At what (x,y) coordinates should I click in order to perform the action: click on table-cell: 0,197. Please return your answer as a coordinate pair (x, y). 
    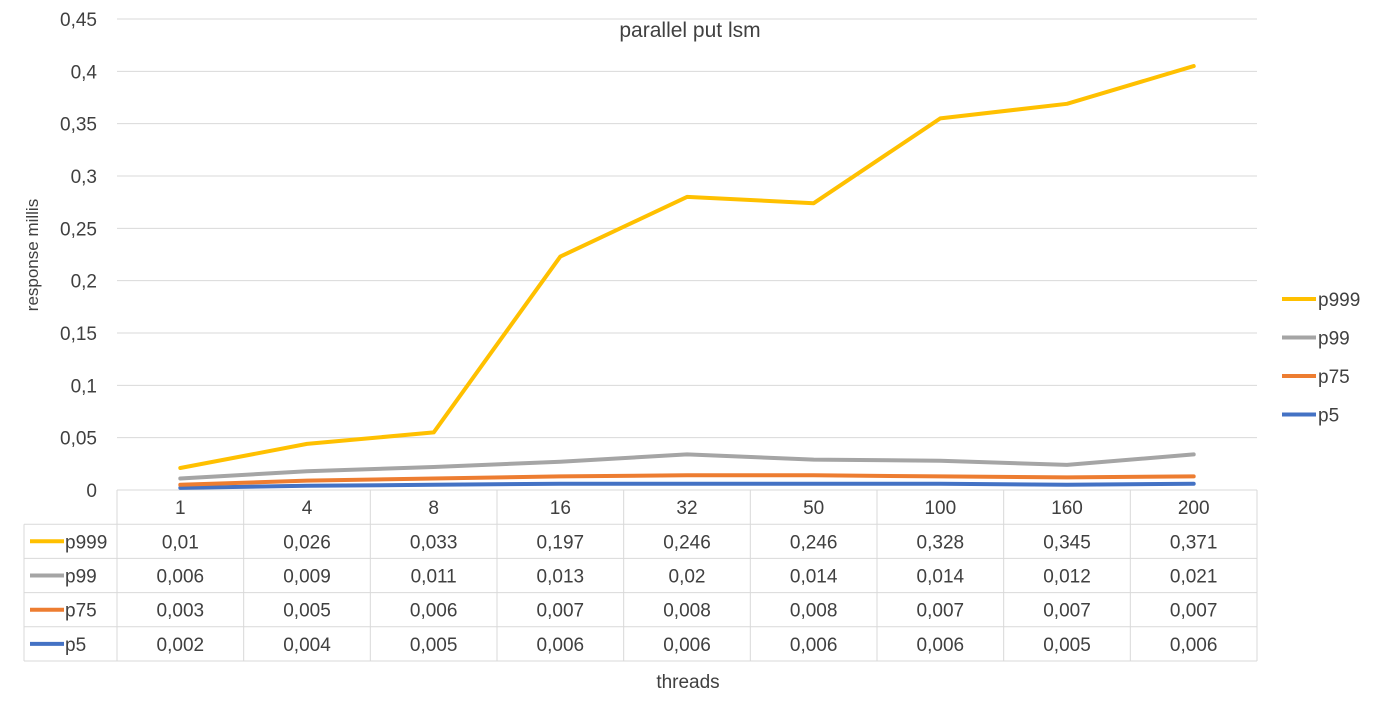
    Looking at the image, I should click on (561, 542).